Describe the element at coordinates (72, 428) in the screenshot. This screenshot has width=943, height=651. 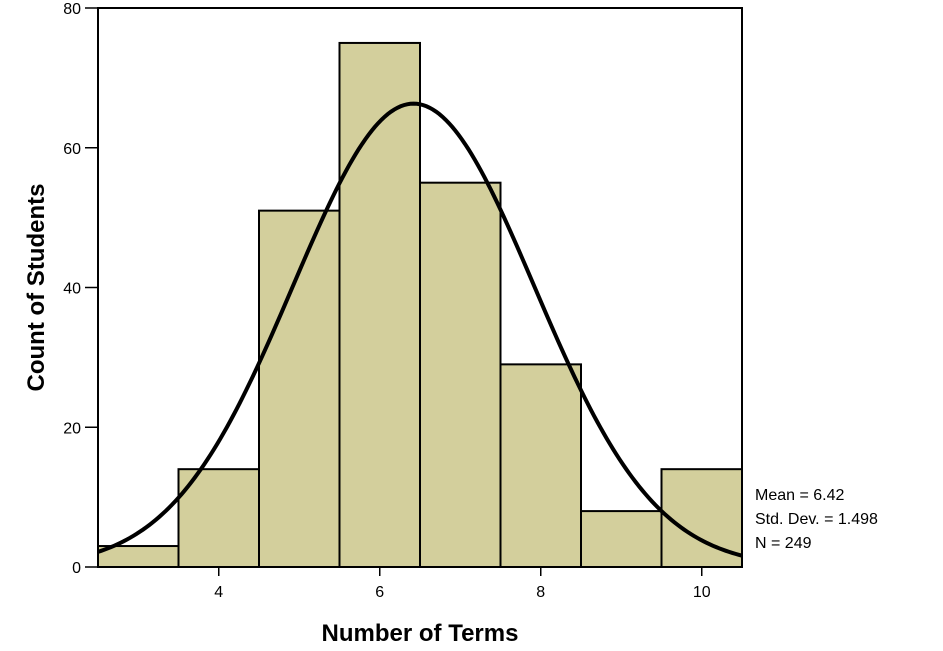
I see `y-tick-label: 20` at that location.